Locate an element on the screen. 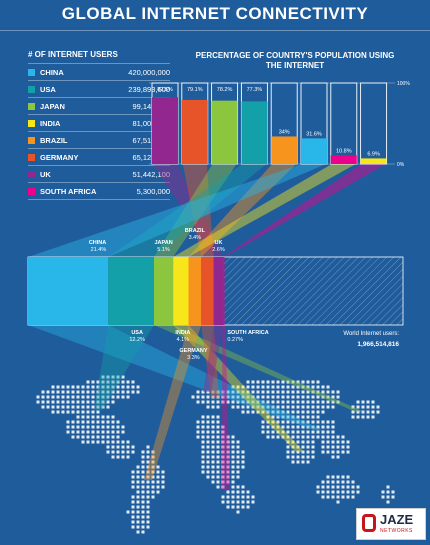 Image resolution: width=430 pixels, height=545 pixels. world-total-label: World Internet users: is located at coordinates (371, 334).